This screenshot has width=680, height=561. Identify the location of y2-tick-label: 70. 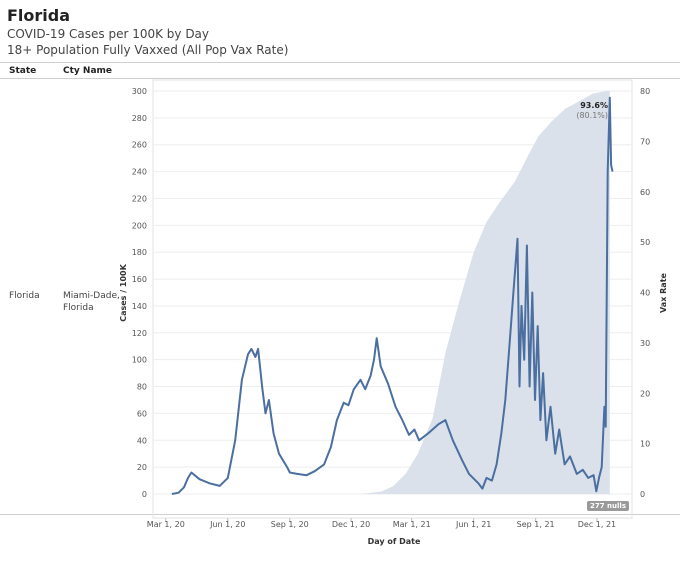
(645, 141).